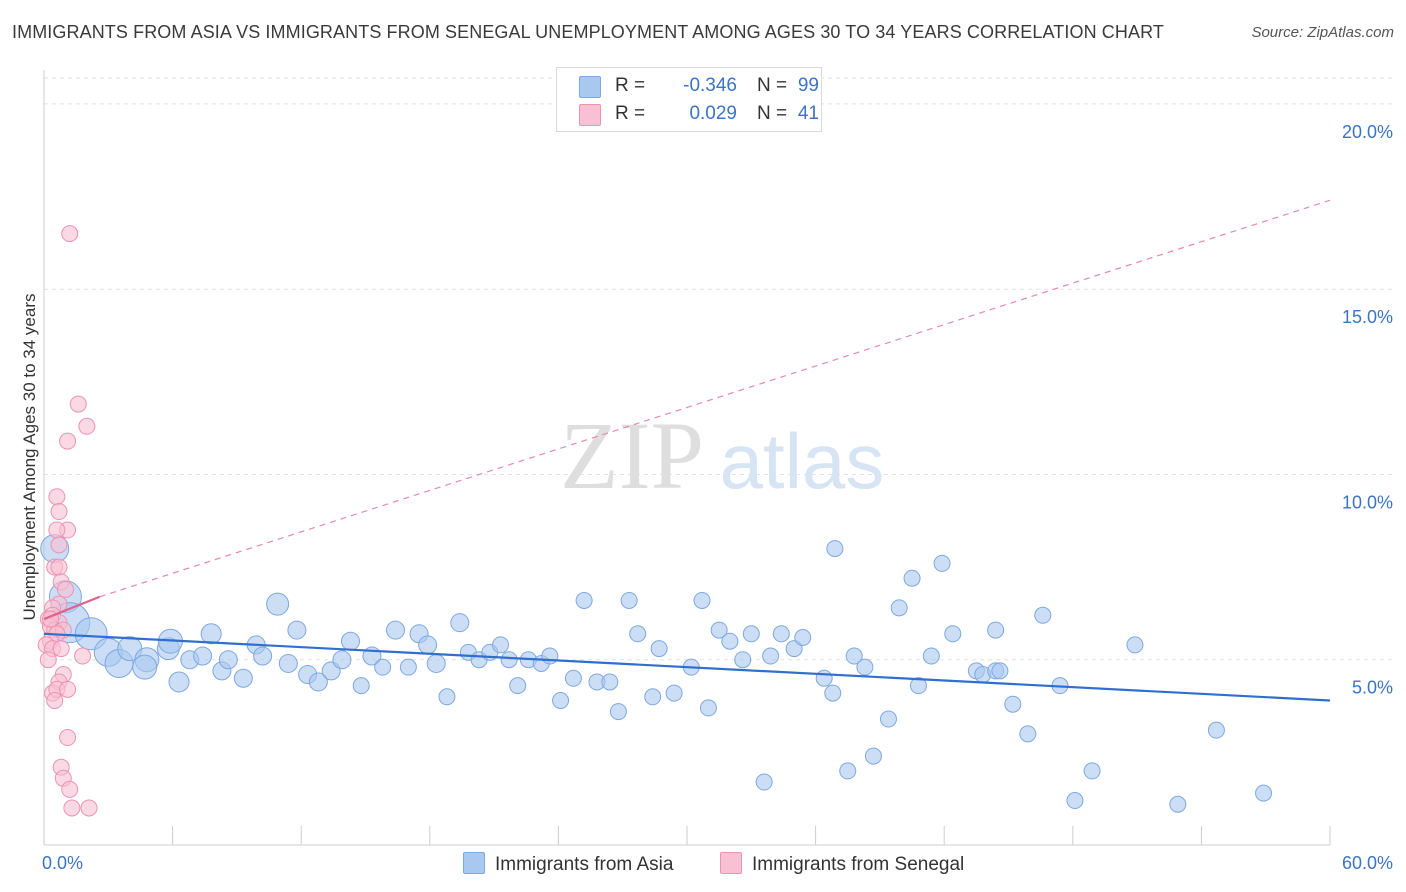 The height and width of the screenshot is (892, 1406). I want to click on legend-item-asia: Immigrants from Asia, so click(568, 864).